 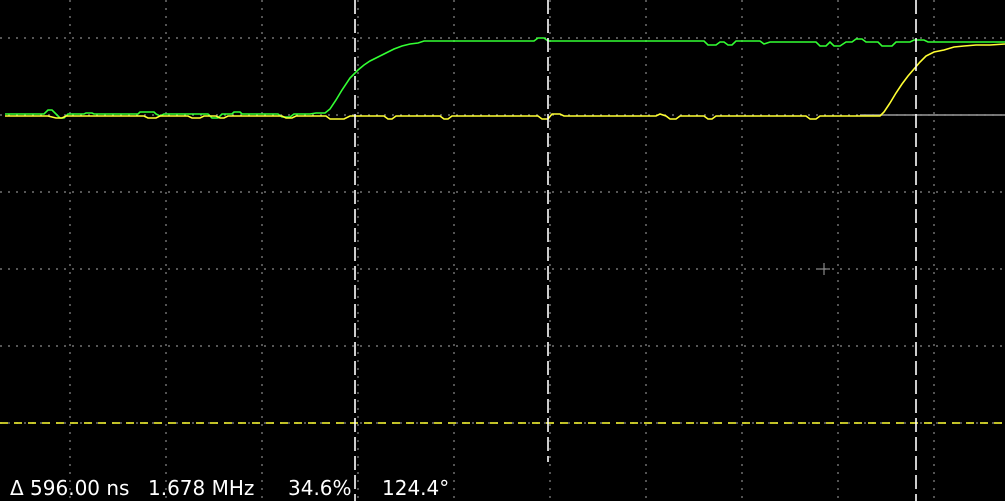 What do you see at coordinates (824, 269) in the screenshot?
I see `graticule-center-marker` at bounding box center [824, 269].